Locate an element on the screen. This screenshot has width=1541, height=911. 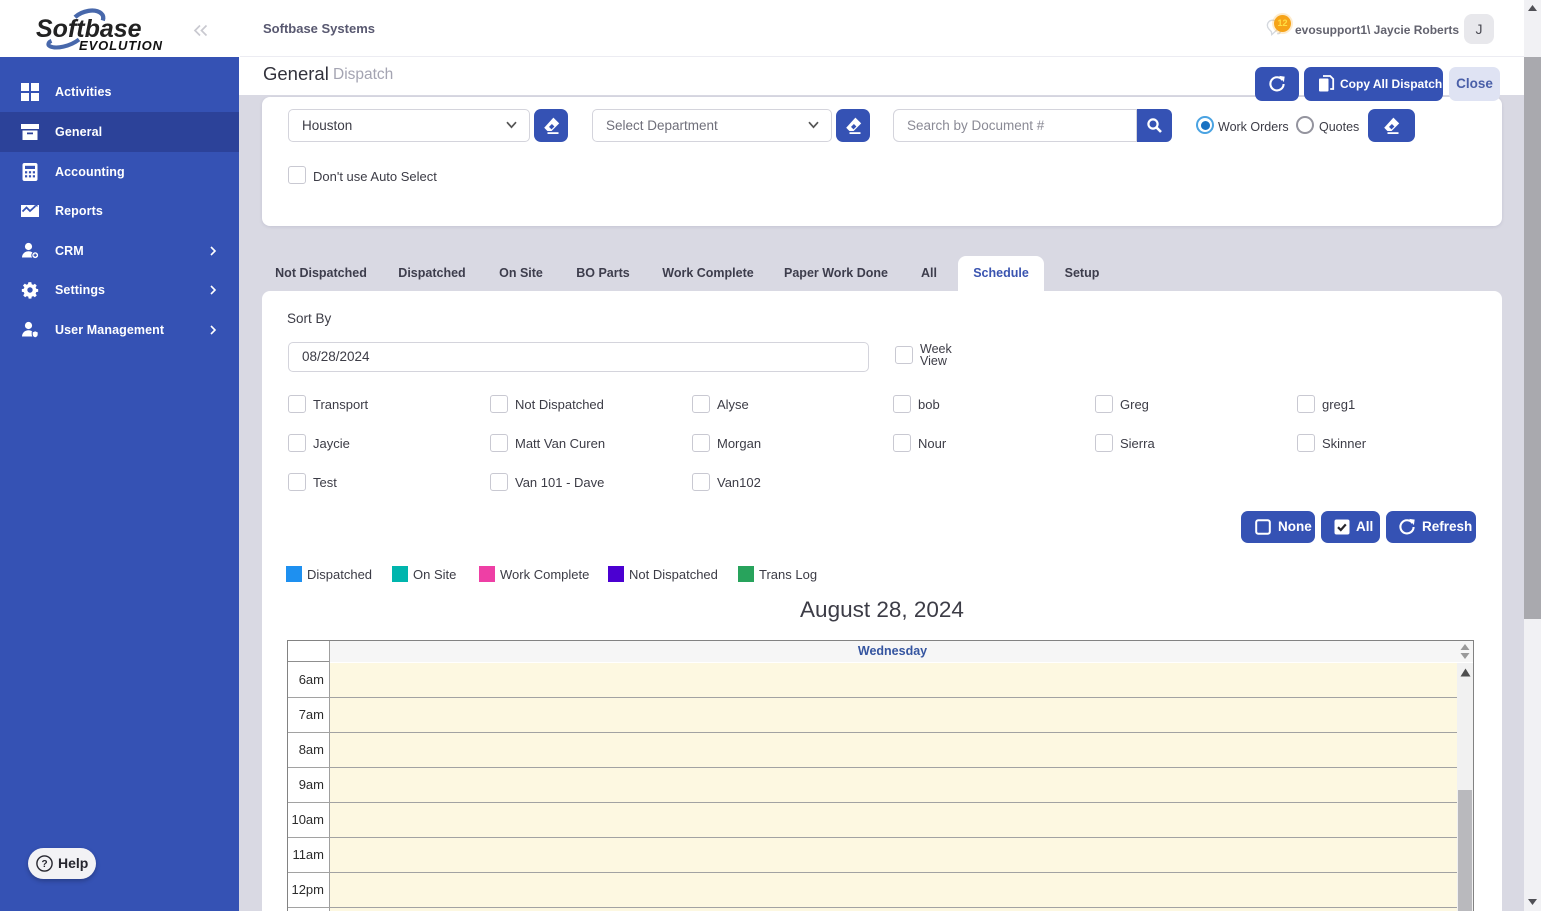
svg-text: Softbase is located at coordinates (89, 29).